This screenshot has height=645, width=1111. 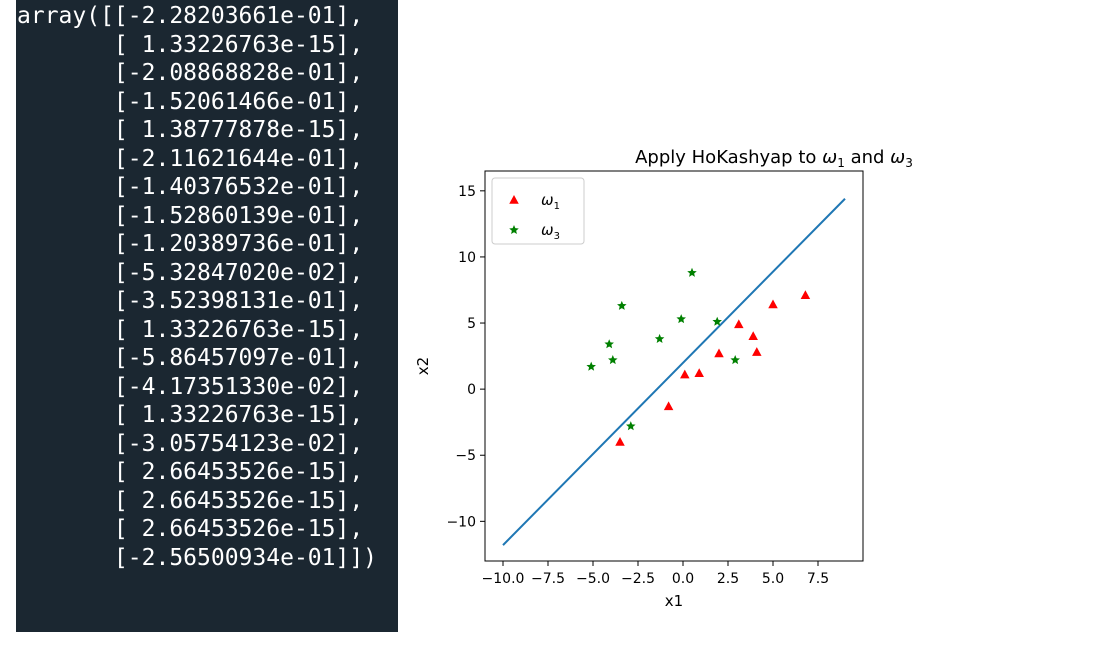 What do you see at coordinates (548, 579) in the screenshot?
I see `x-tick-label: −7.5` at bounding box center [548, 579].